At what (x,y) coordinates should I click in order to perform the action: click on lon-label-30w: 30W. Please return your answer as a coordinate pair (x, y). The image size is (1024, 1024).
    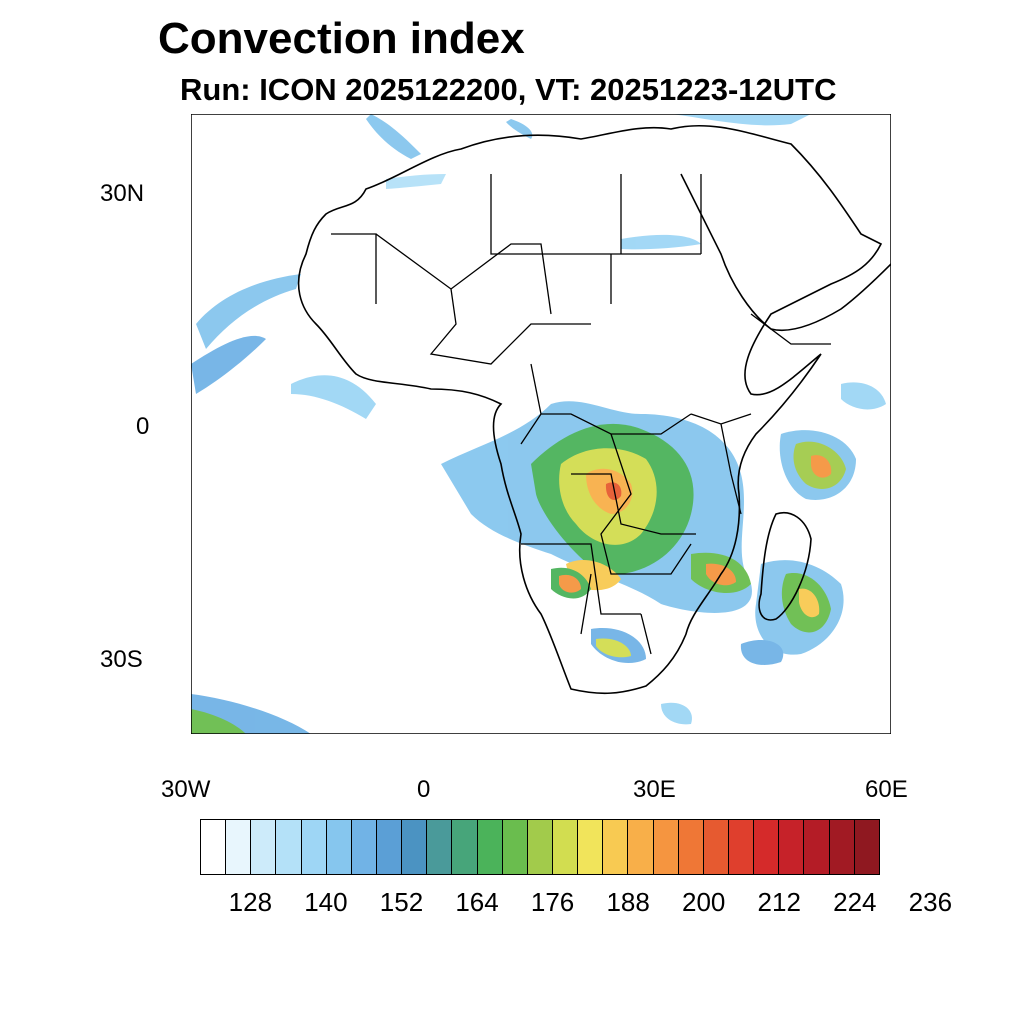
    Looking at the image, I should click on (186, 789).